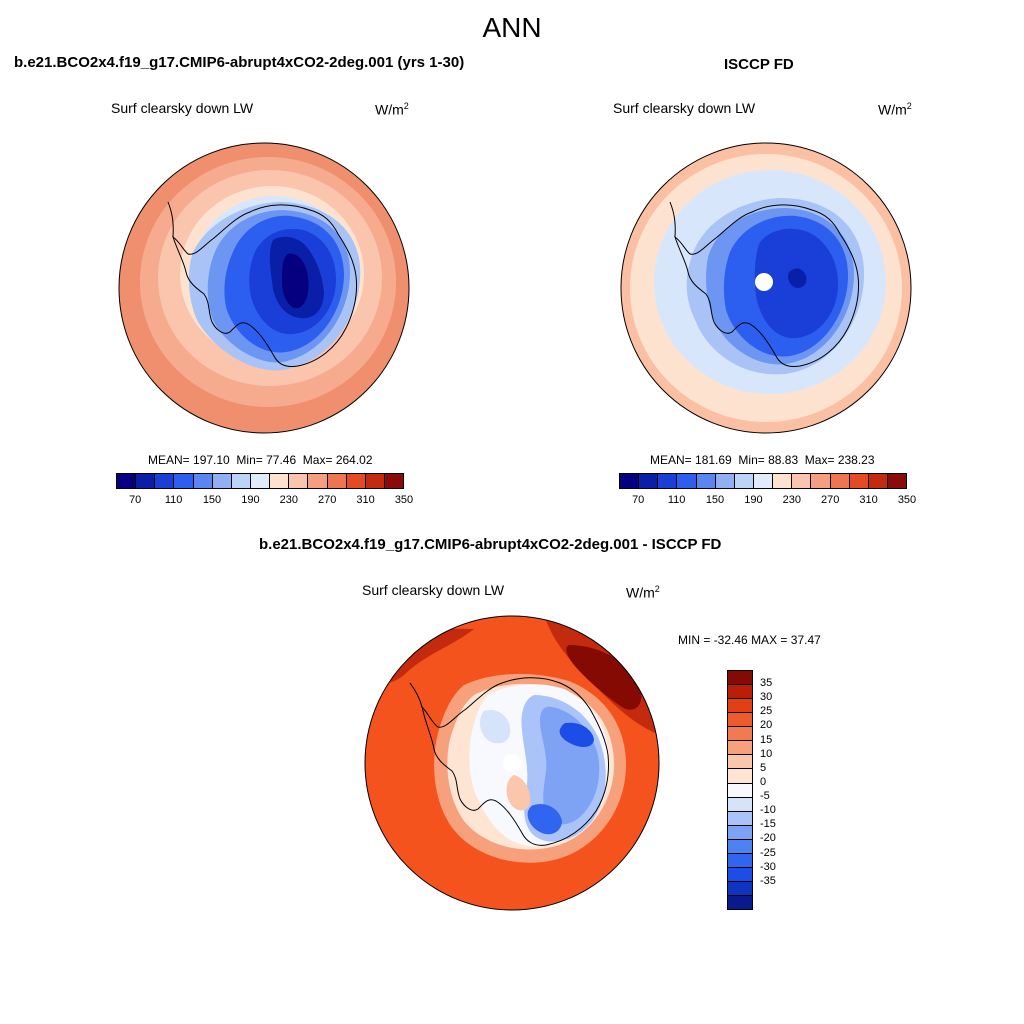 The height and width of the screenshot is (1024, 1024). I want to click on figure-title: ANN, so click(512, 27).